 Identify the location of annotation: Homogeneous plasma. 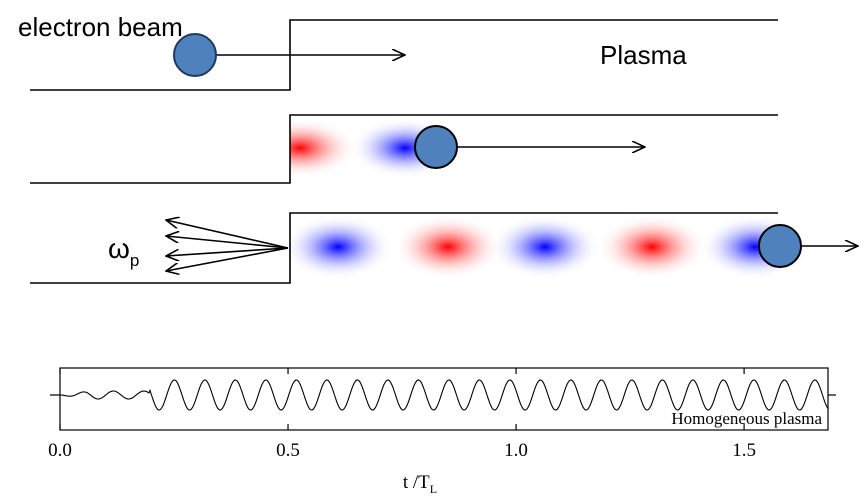
(746, 418).